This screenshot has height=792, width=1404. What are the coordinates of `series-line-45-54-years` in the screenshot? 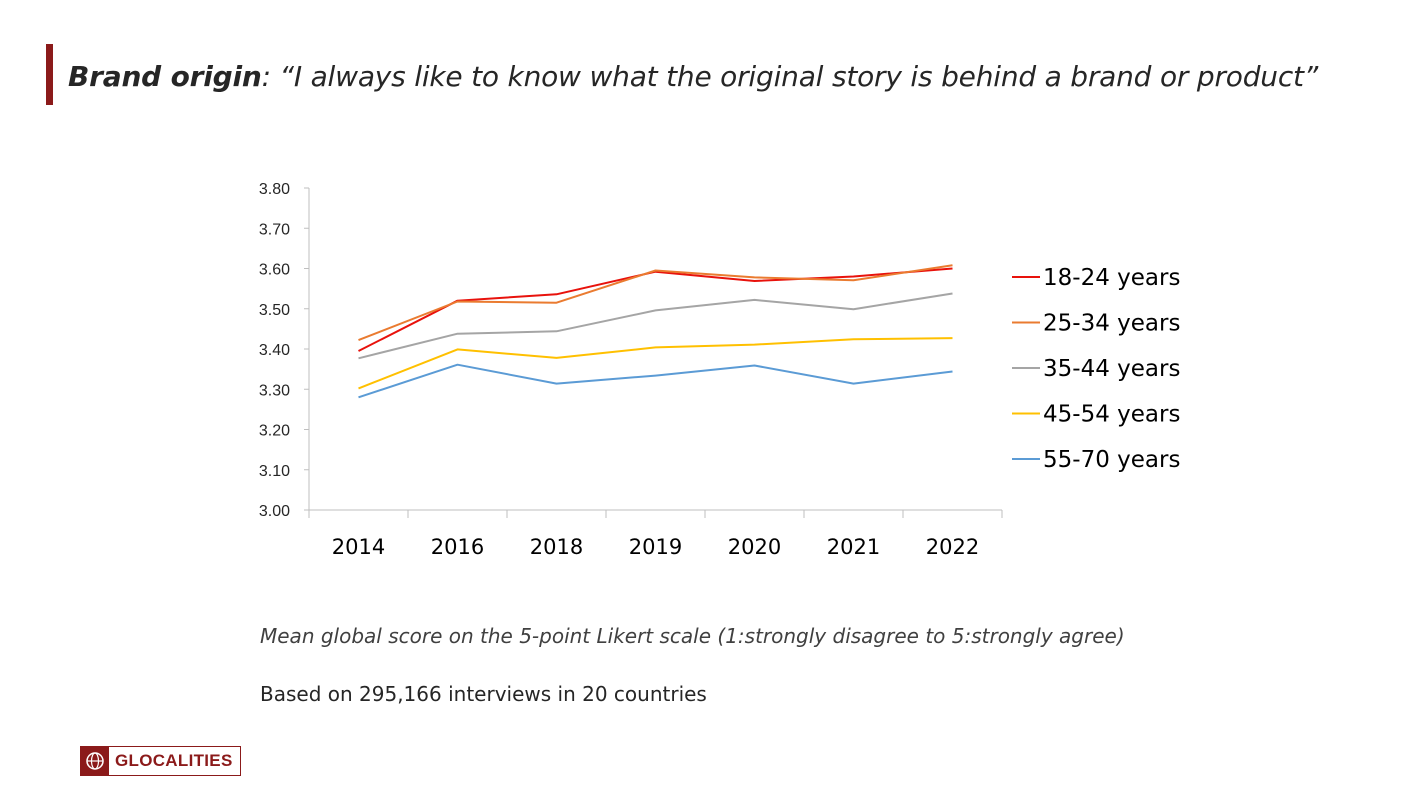 It's located at (655, 363).